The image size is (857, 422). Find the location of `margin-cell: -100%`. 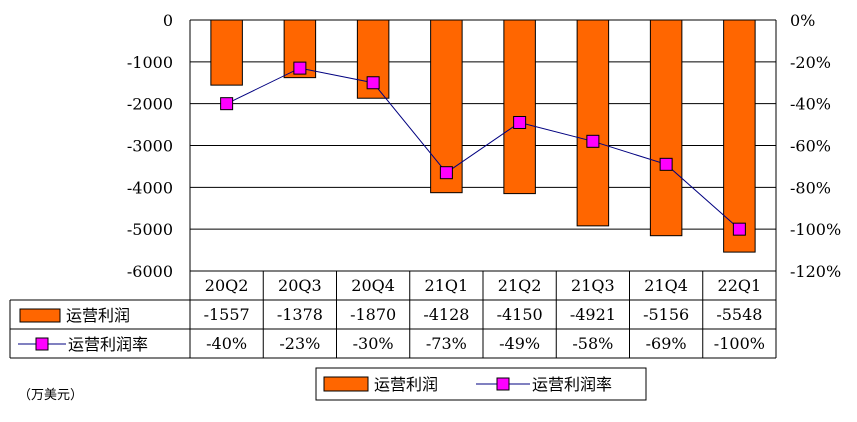

margin-cell: -100% is located at coordinates (739, 343).